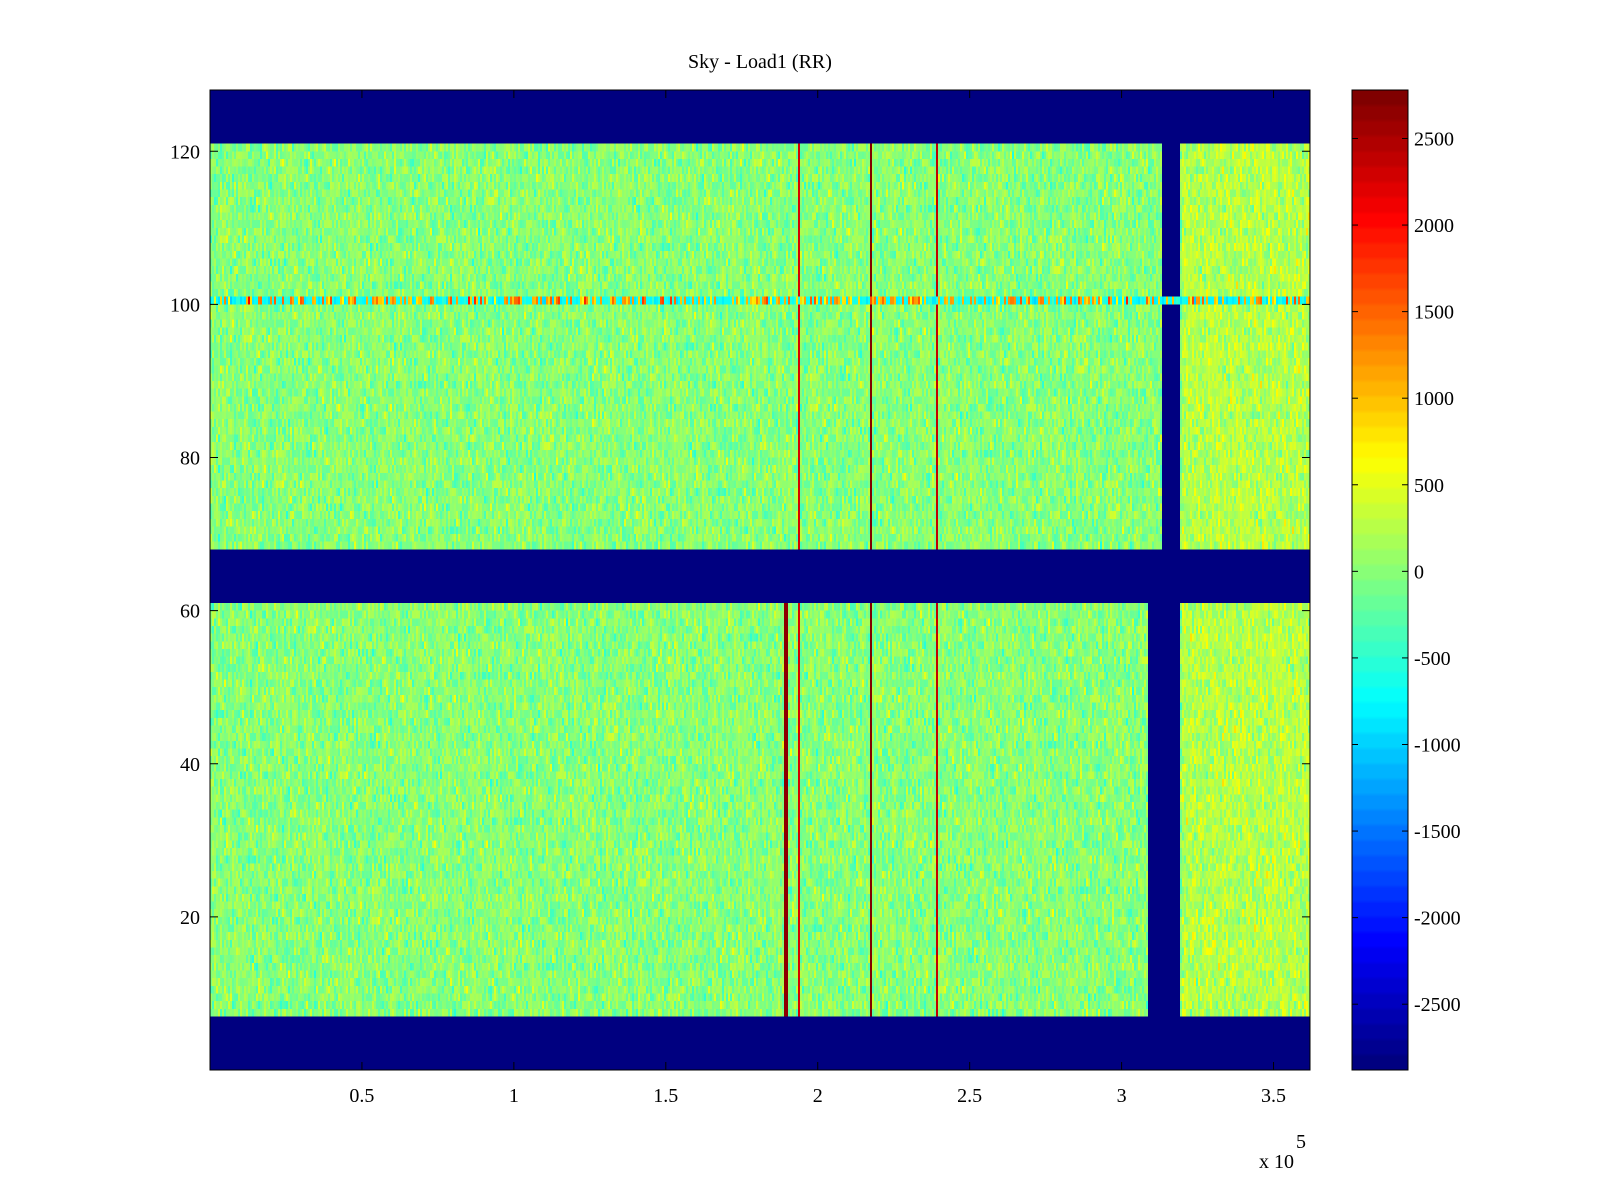 The image size is (1600, 1200). I want to click on y-tick-label: 80, so click(190, 459).